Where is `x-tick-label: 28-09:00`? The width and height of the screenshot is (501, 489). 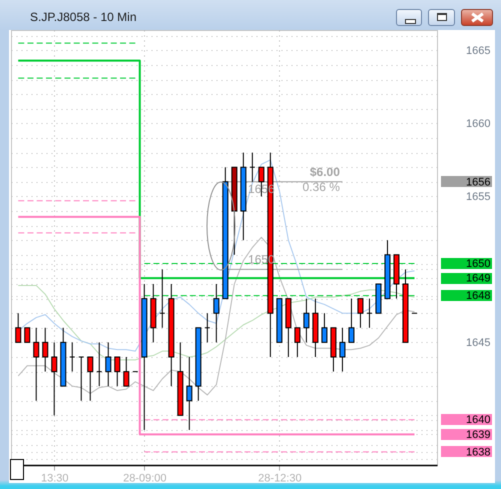
x-tick-label: 28-09:00 is located at coordinates (145, 478).